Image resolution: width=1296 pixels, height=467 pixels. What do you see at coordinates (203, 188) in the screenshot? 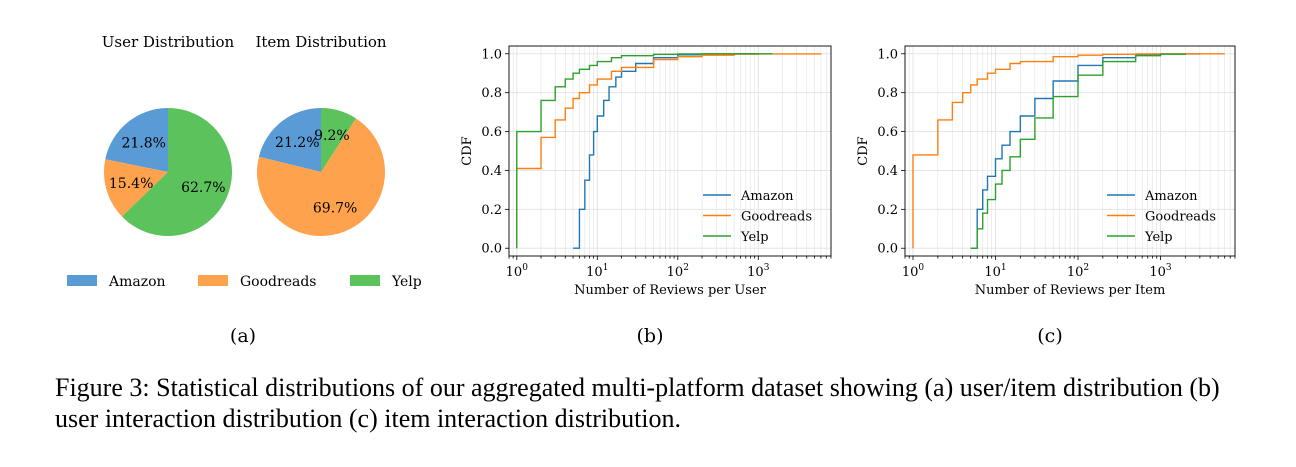
I see `pie-value-label: 62.7%` at bounding box center [203, 188].